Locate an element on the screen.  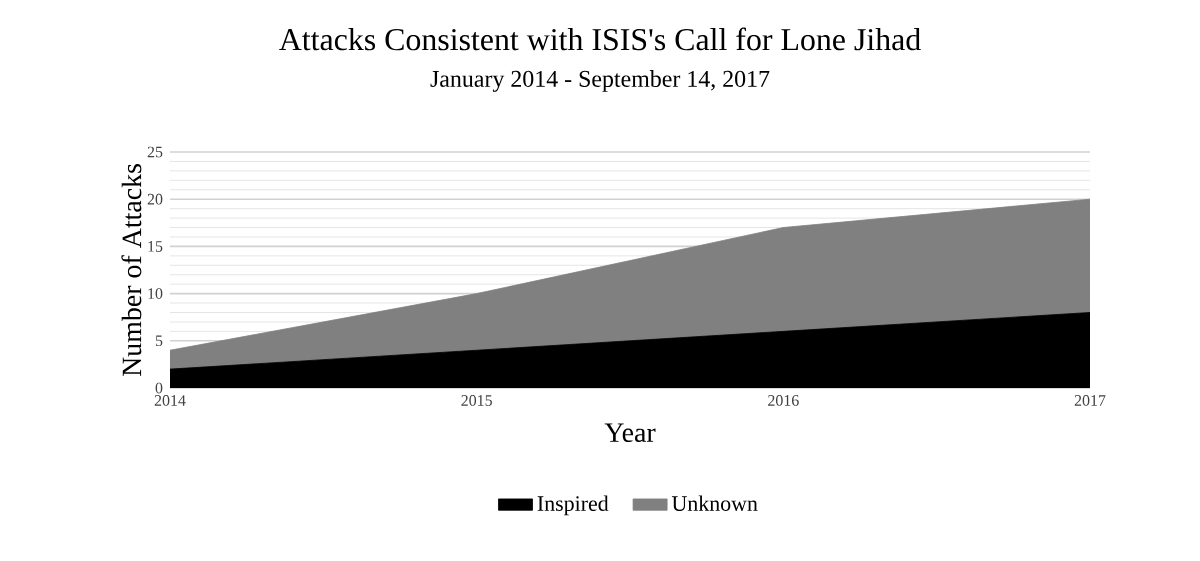
x-tick-label: 2016 is located at coordinates (783, 400).